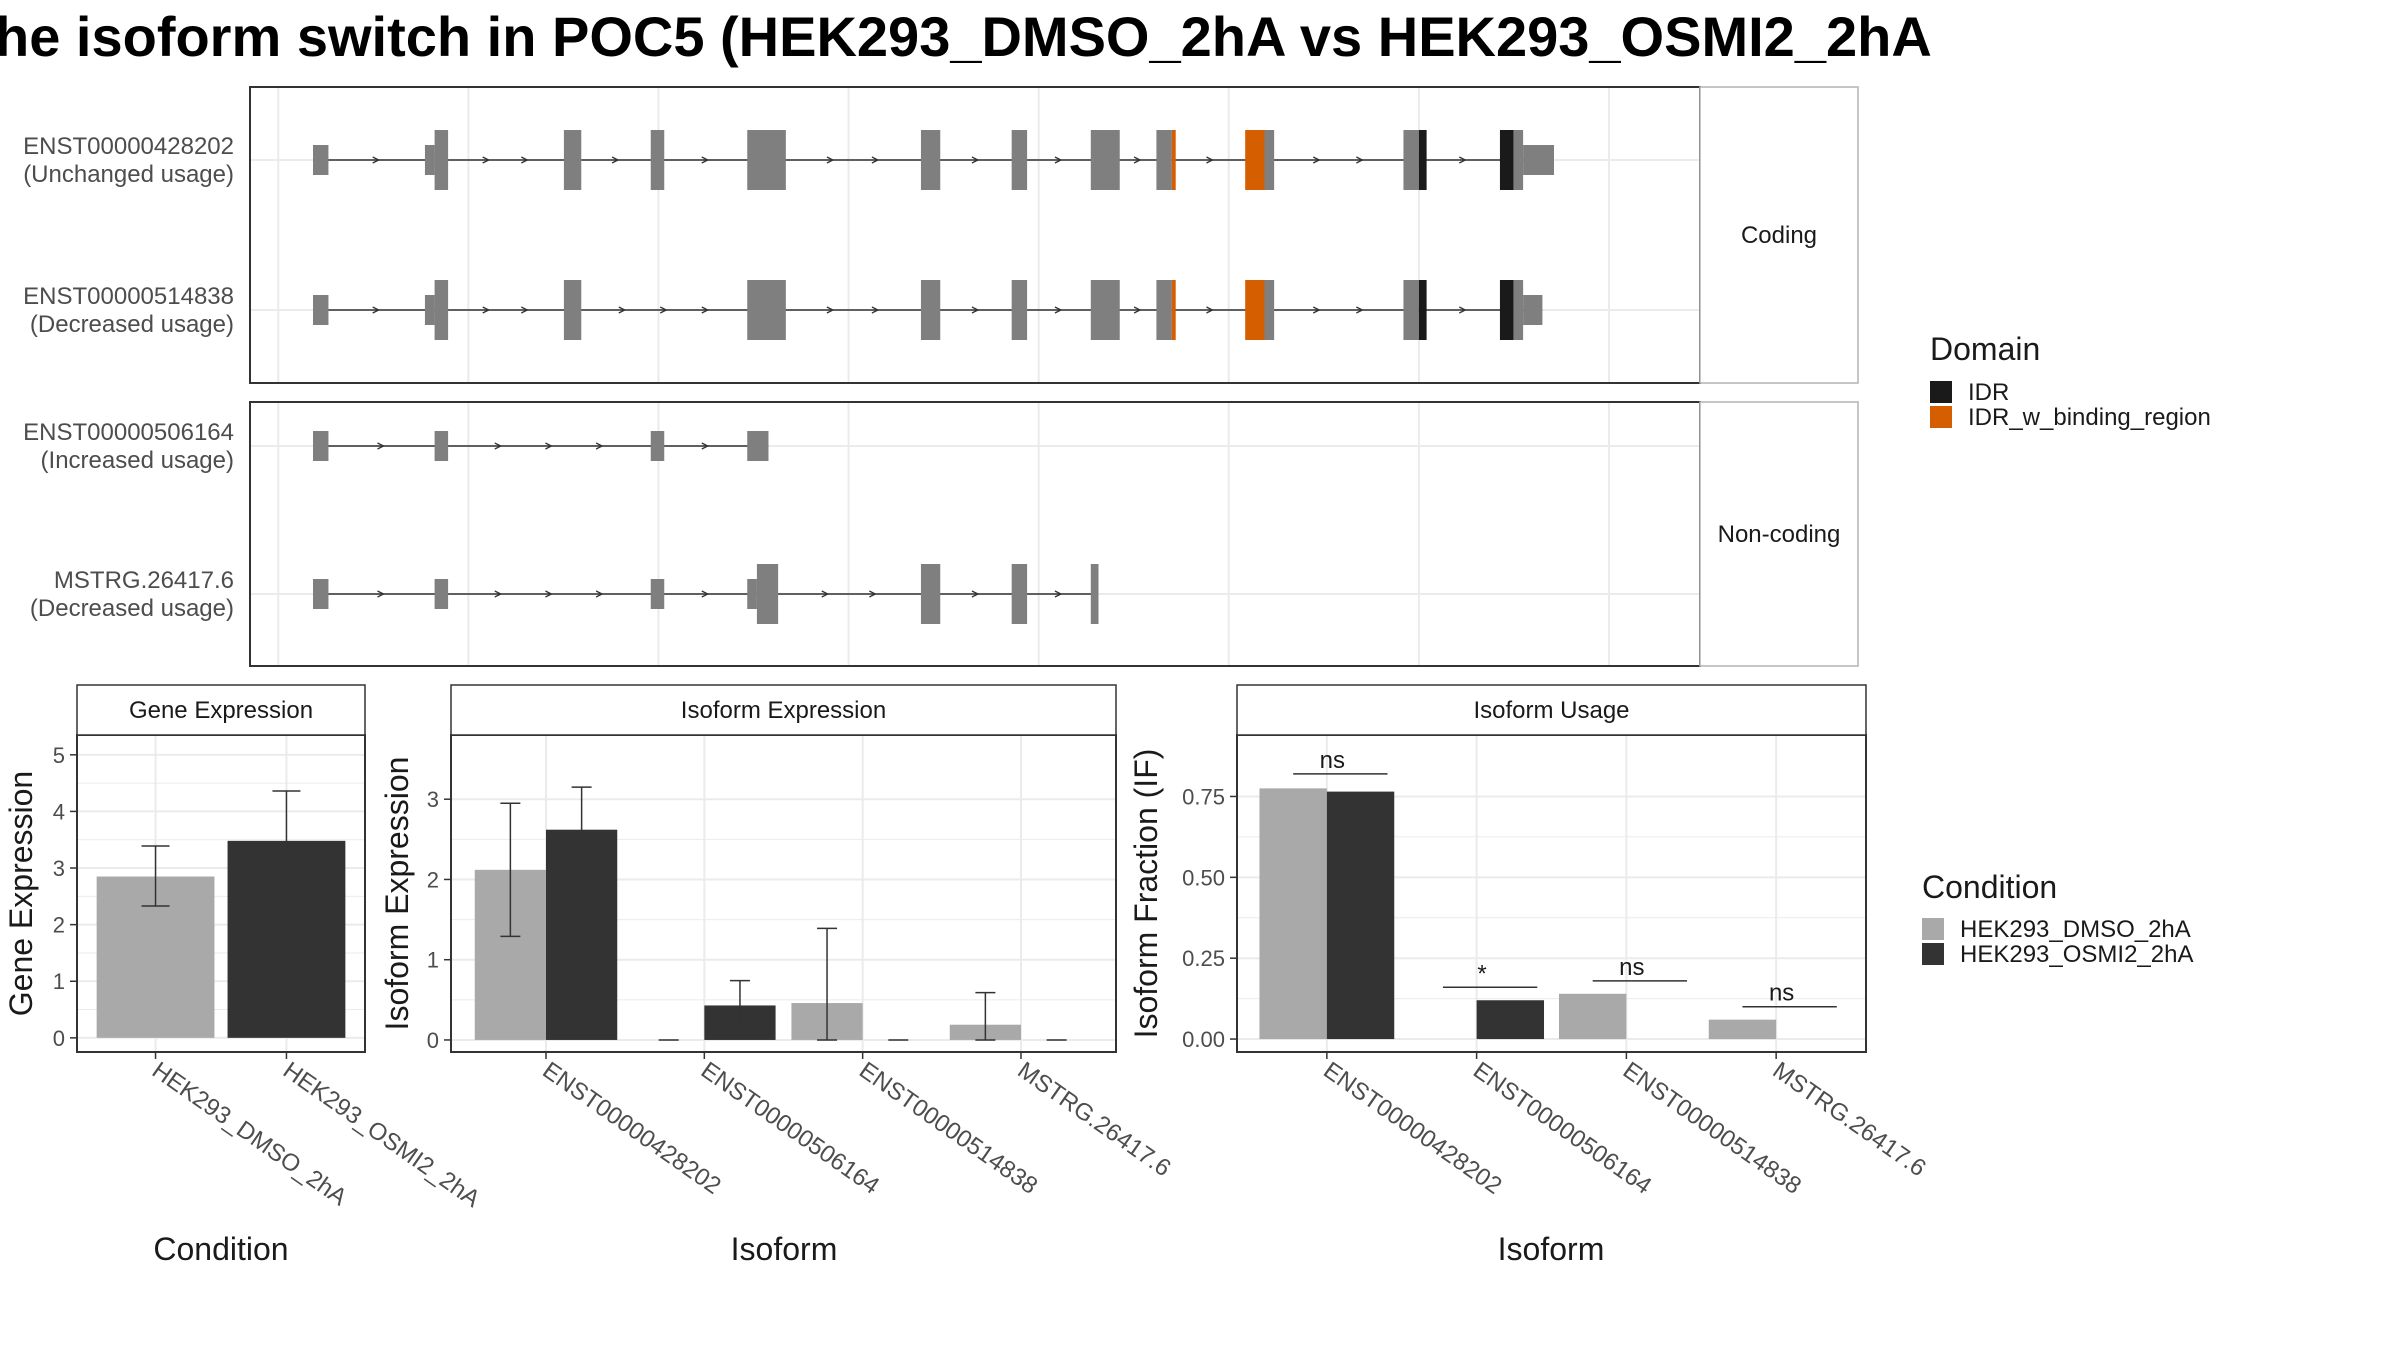 Image resolution: width=2400 pixels, height=1350 pixels. What do you see at coordinates (1203, 1039) in the screenshot?
I see `y-tick-label: 0.00` at bounding box center [1203, 1039].